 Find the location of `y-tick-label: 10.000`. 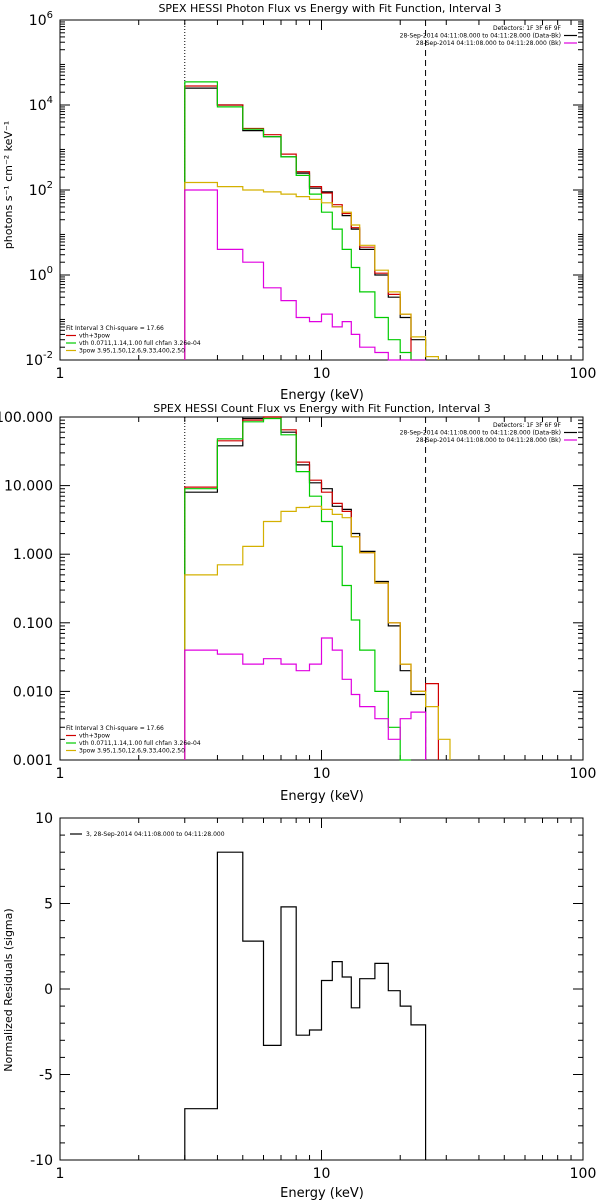

y-tick-label: 10.000 is located at coordinates (28, 487).